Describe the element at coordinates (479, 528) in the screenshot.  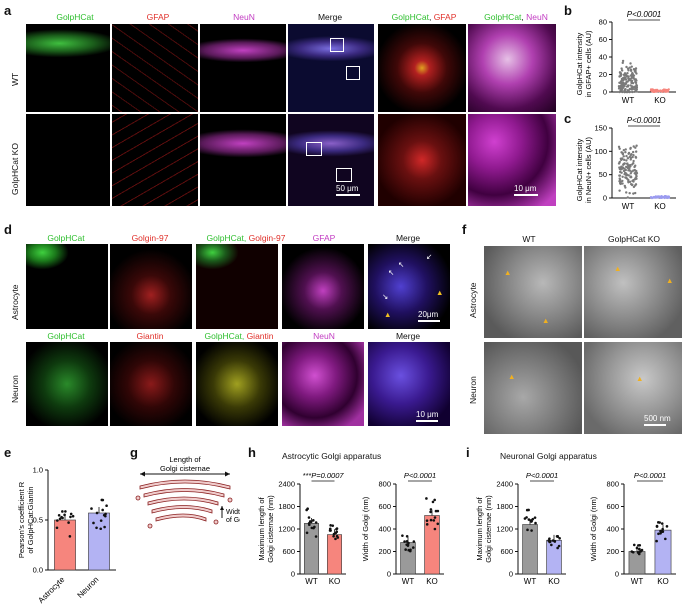
I see `bar-ylabel-line: Maximum length of` at that location.